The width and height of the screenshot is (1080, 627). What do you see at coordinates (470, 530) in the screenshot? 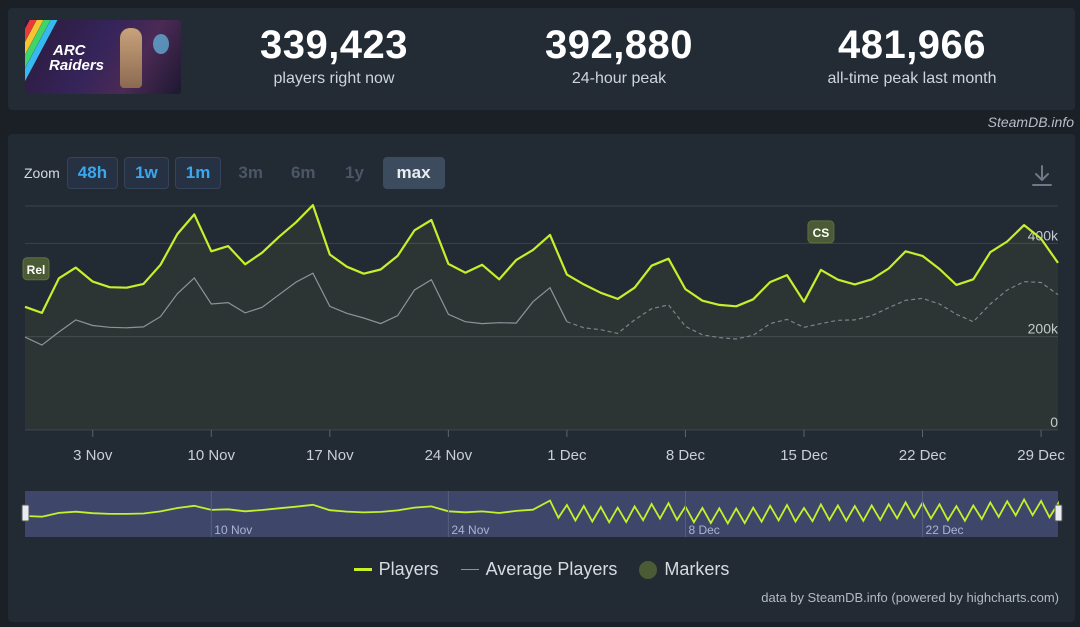
I see `navigator-tick-label: 24 Nov` at bounding box center [470, 530].